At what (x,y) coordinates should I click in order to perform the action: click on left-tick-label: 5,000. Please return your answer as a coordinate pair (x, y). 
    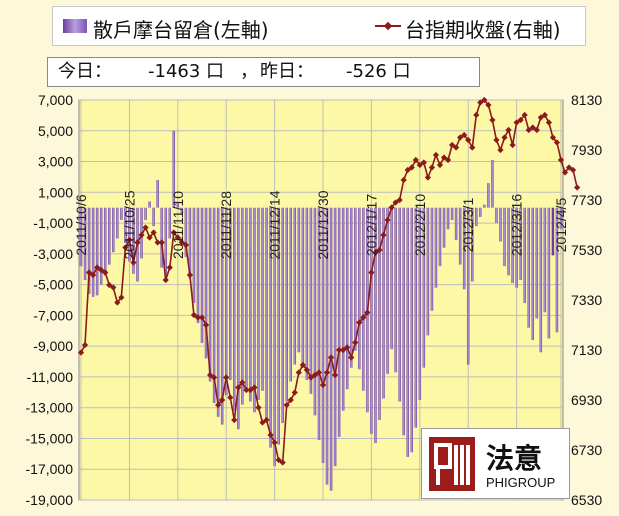
    Looking at the image, I should click on (55, 131).